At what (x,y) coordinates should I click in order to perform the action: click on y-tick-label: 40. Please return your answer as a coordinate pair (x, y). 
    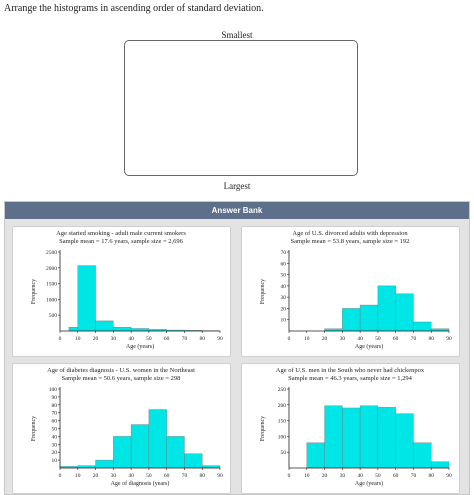
    Looking at the image, I should click on (284, 287).